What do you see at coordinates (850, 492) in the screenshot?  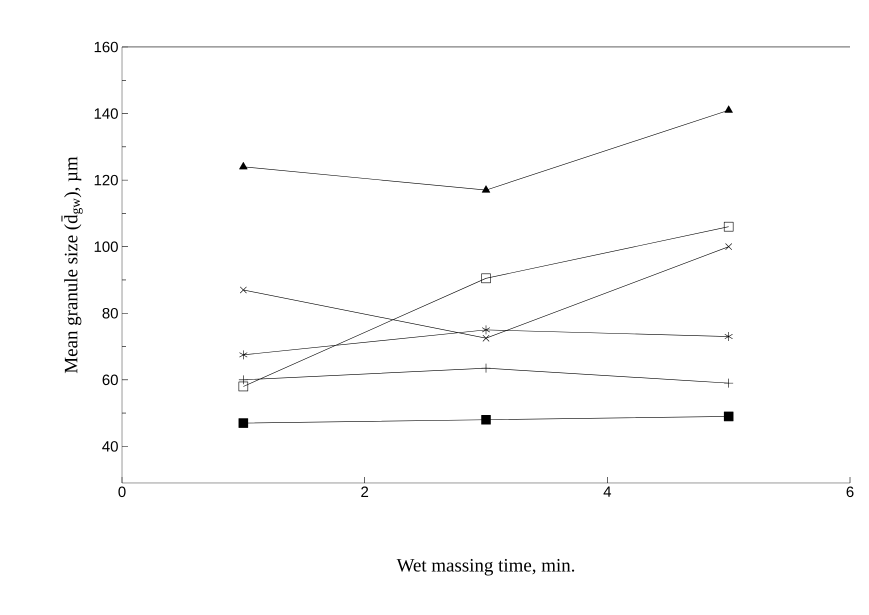 I see `x-tick-label: 6` at bounding box center [850, 492].